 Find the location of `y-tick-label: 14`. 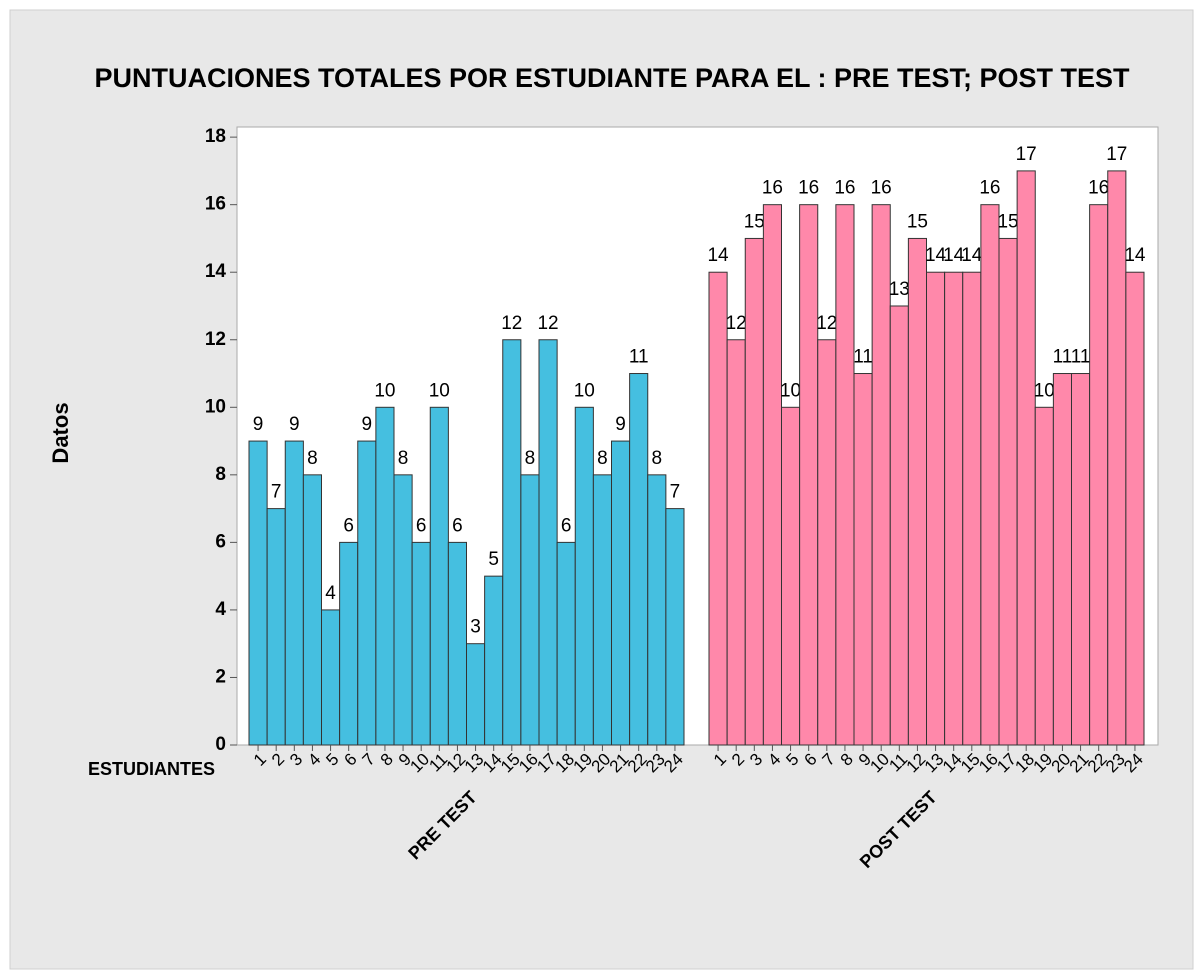

y-tick-label: 14 is located at coordinates (216, 271).